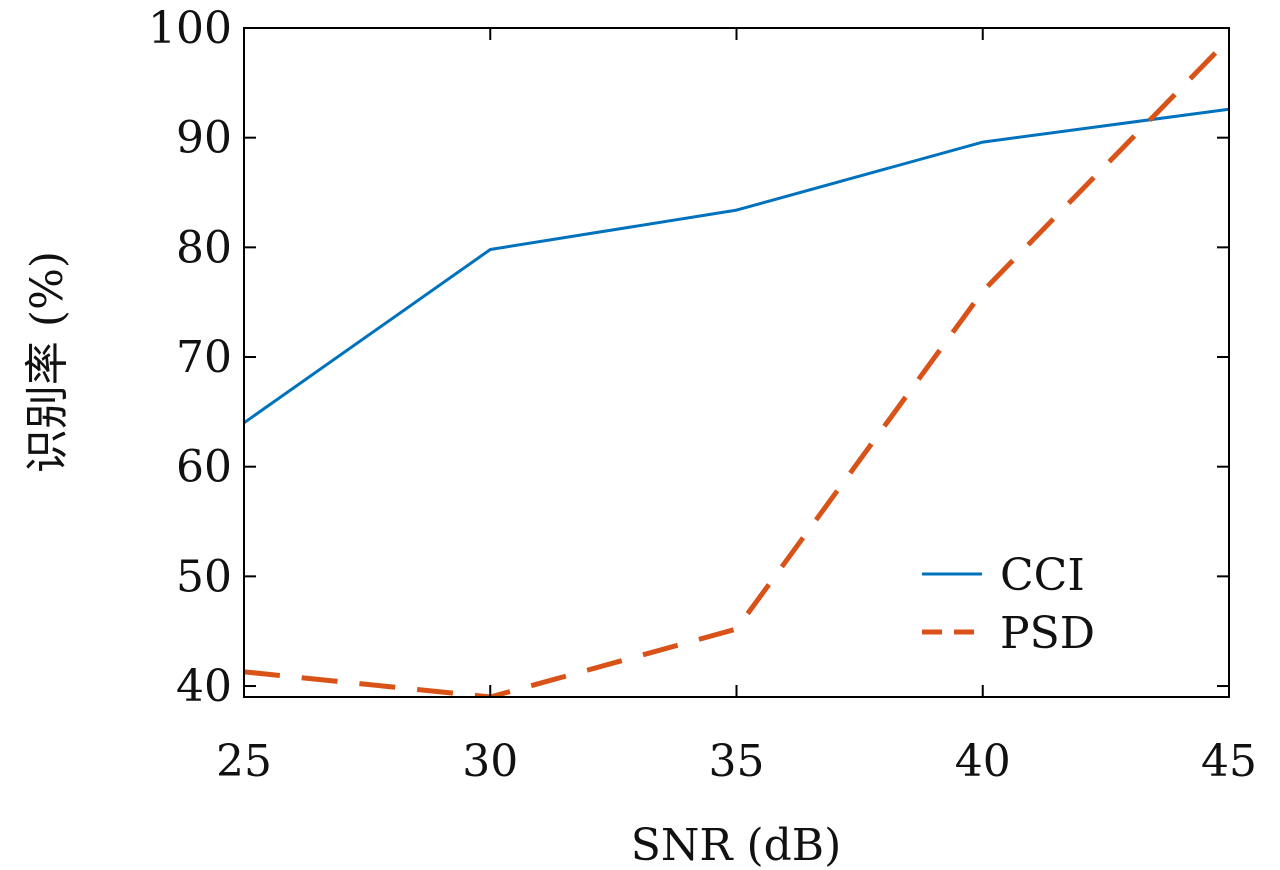 The width and height of the screenshot is (1280, 870). Describe the element at coordinates (490, 761) in the screenshot. I see `x-tick-label-30: 30` at that location.